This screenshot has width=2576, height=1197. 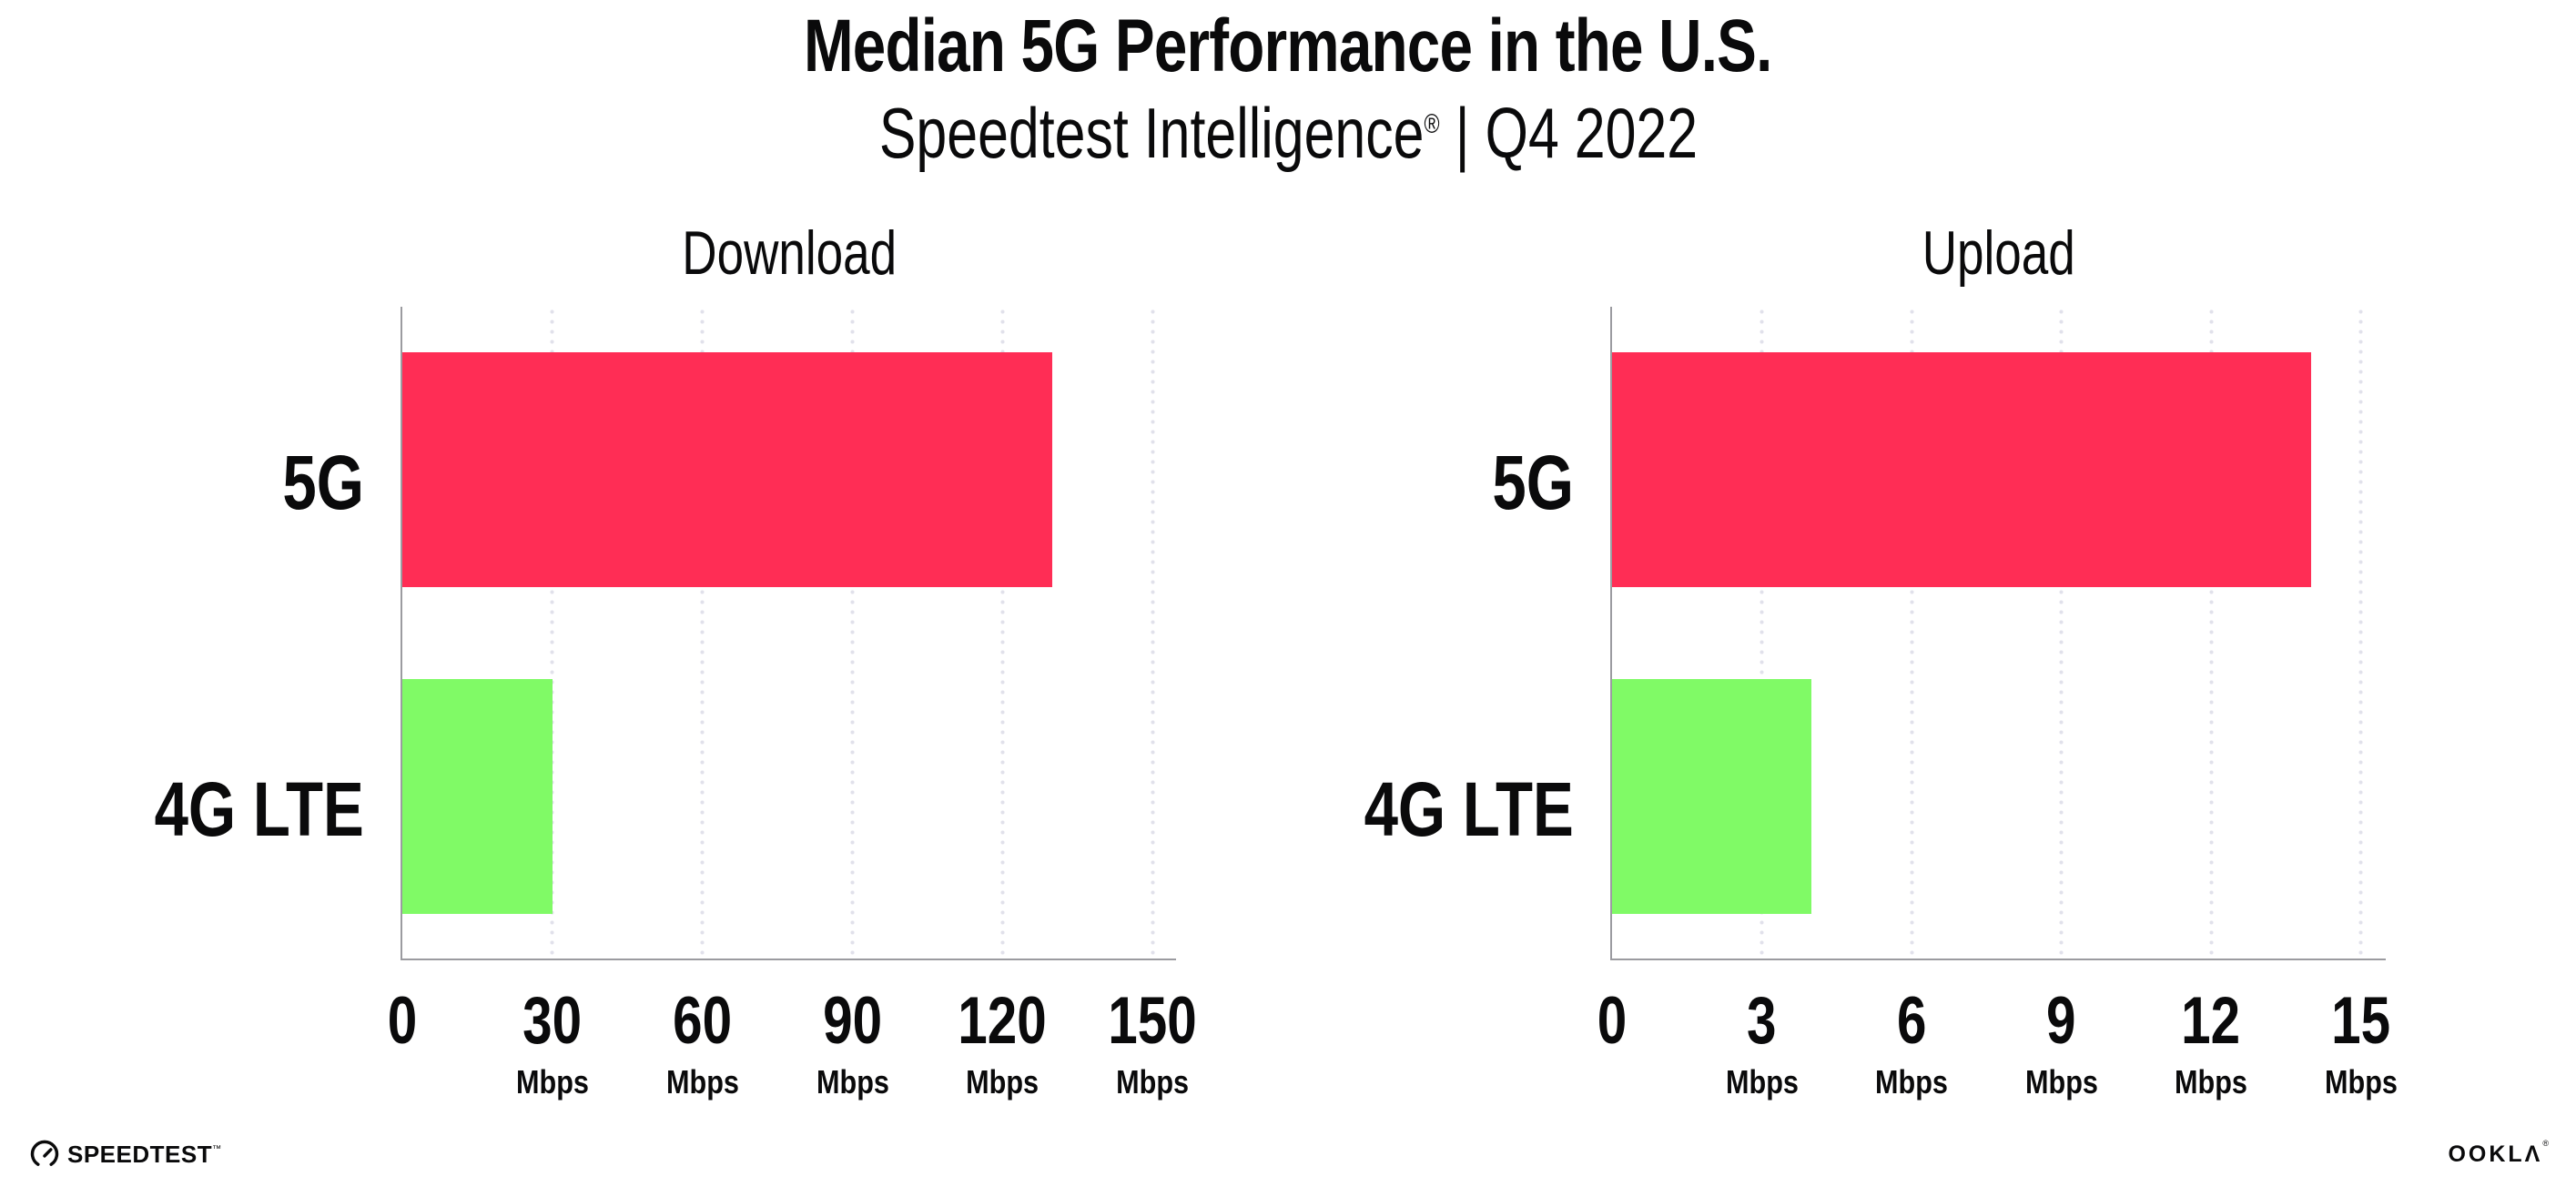 I want to click on speedtest-wordmark: SPEEDTEST, so click(x=140, y=1154).